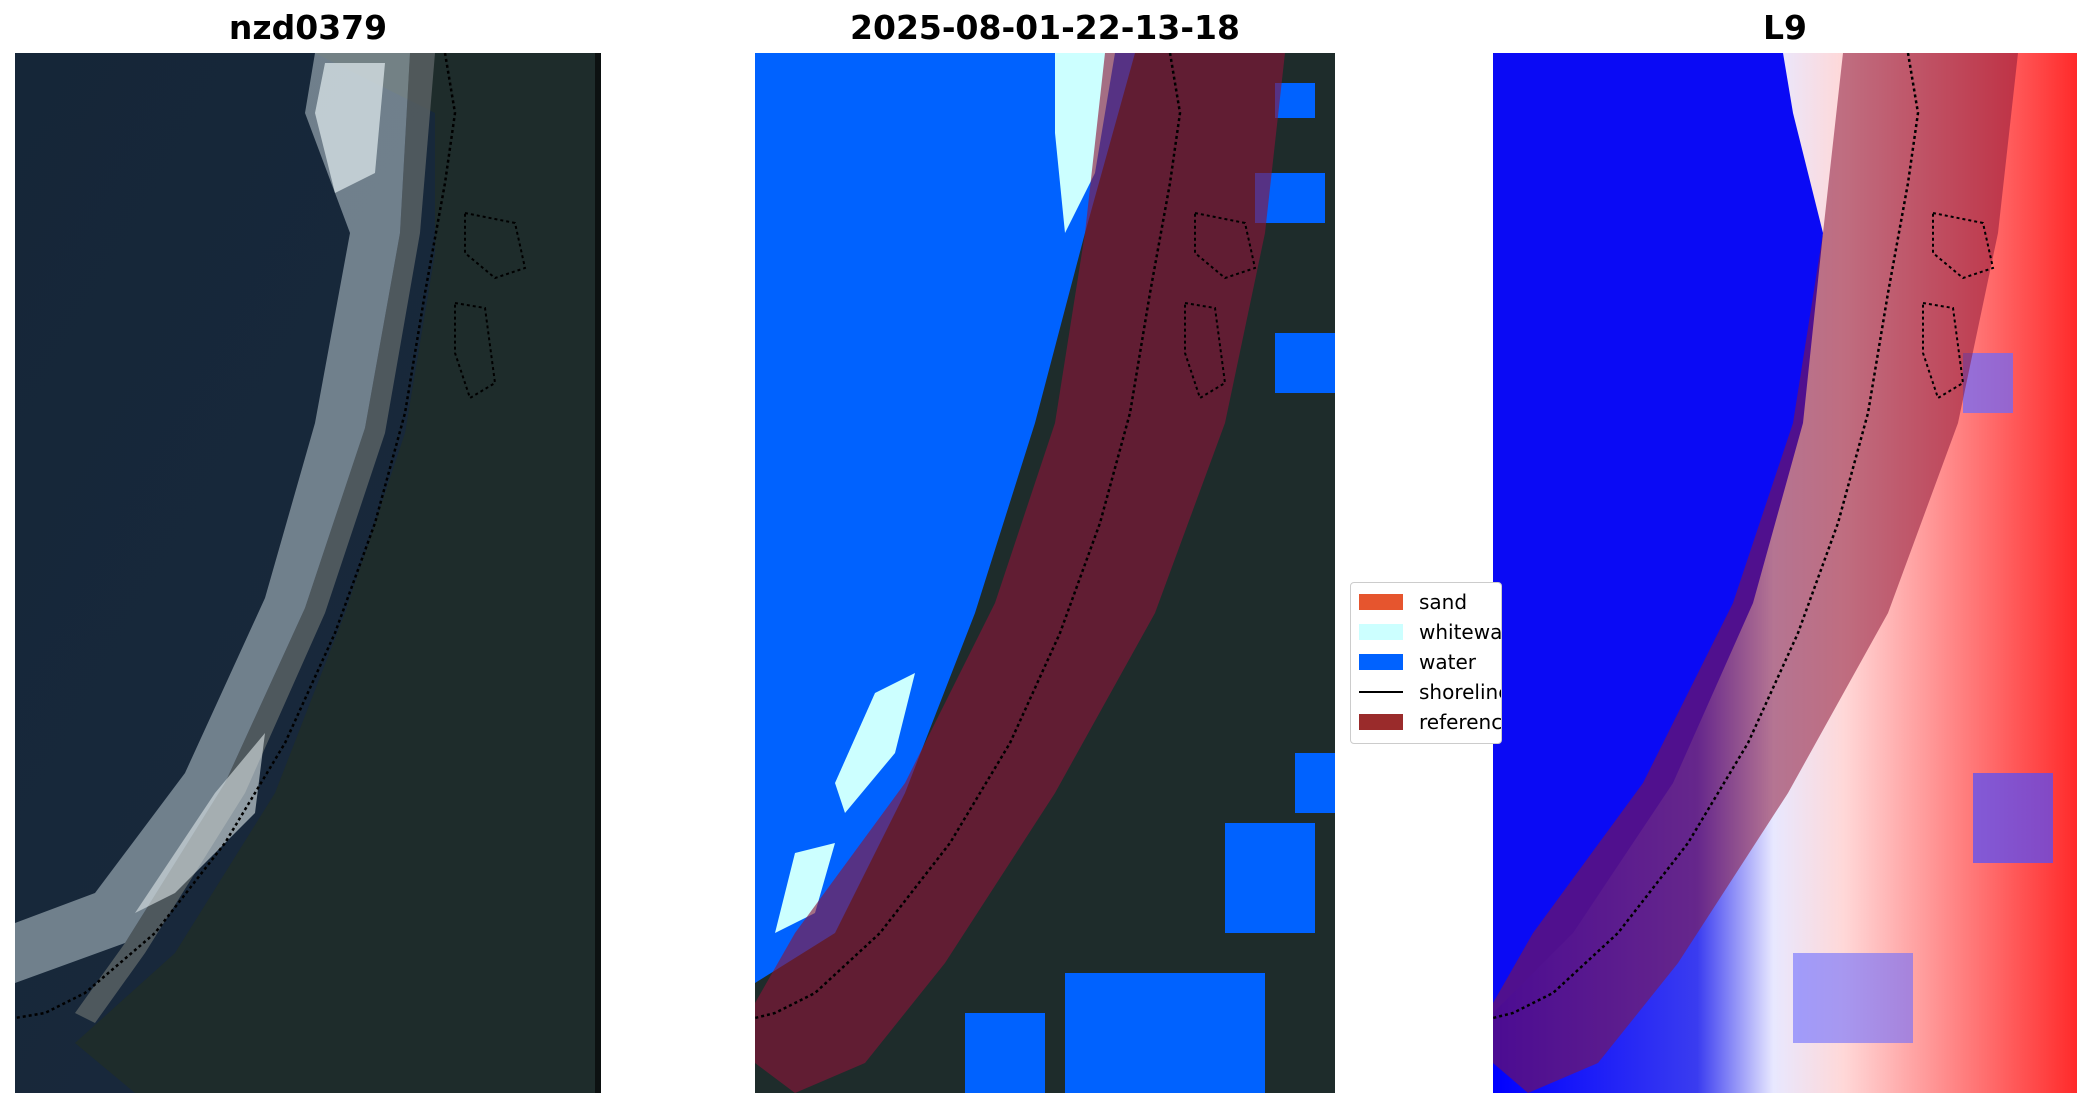  I want to click on panel-title-rgb: nzd0379, so click(308, 27).